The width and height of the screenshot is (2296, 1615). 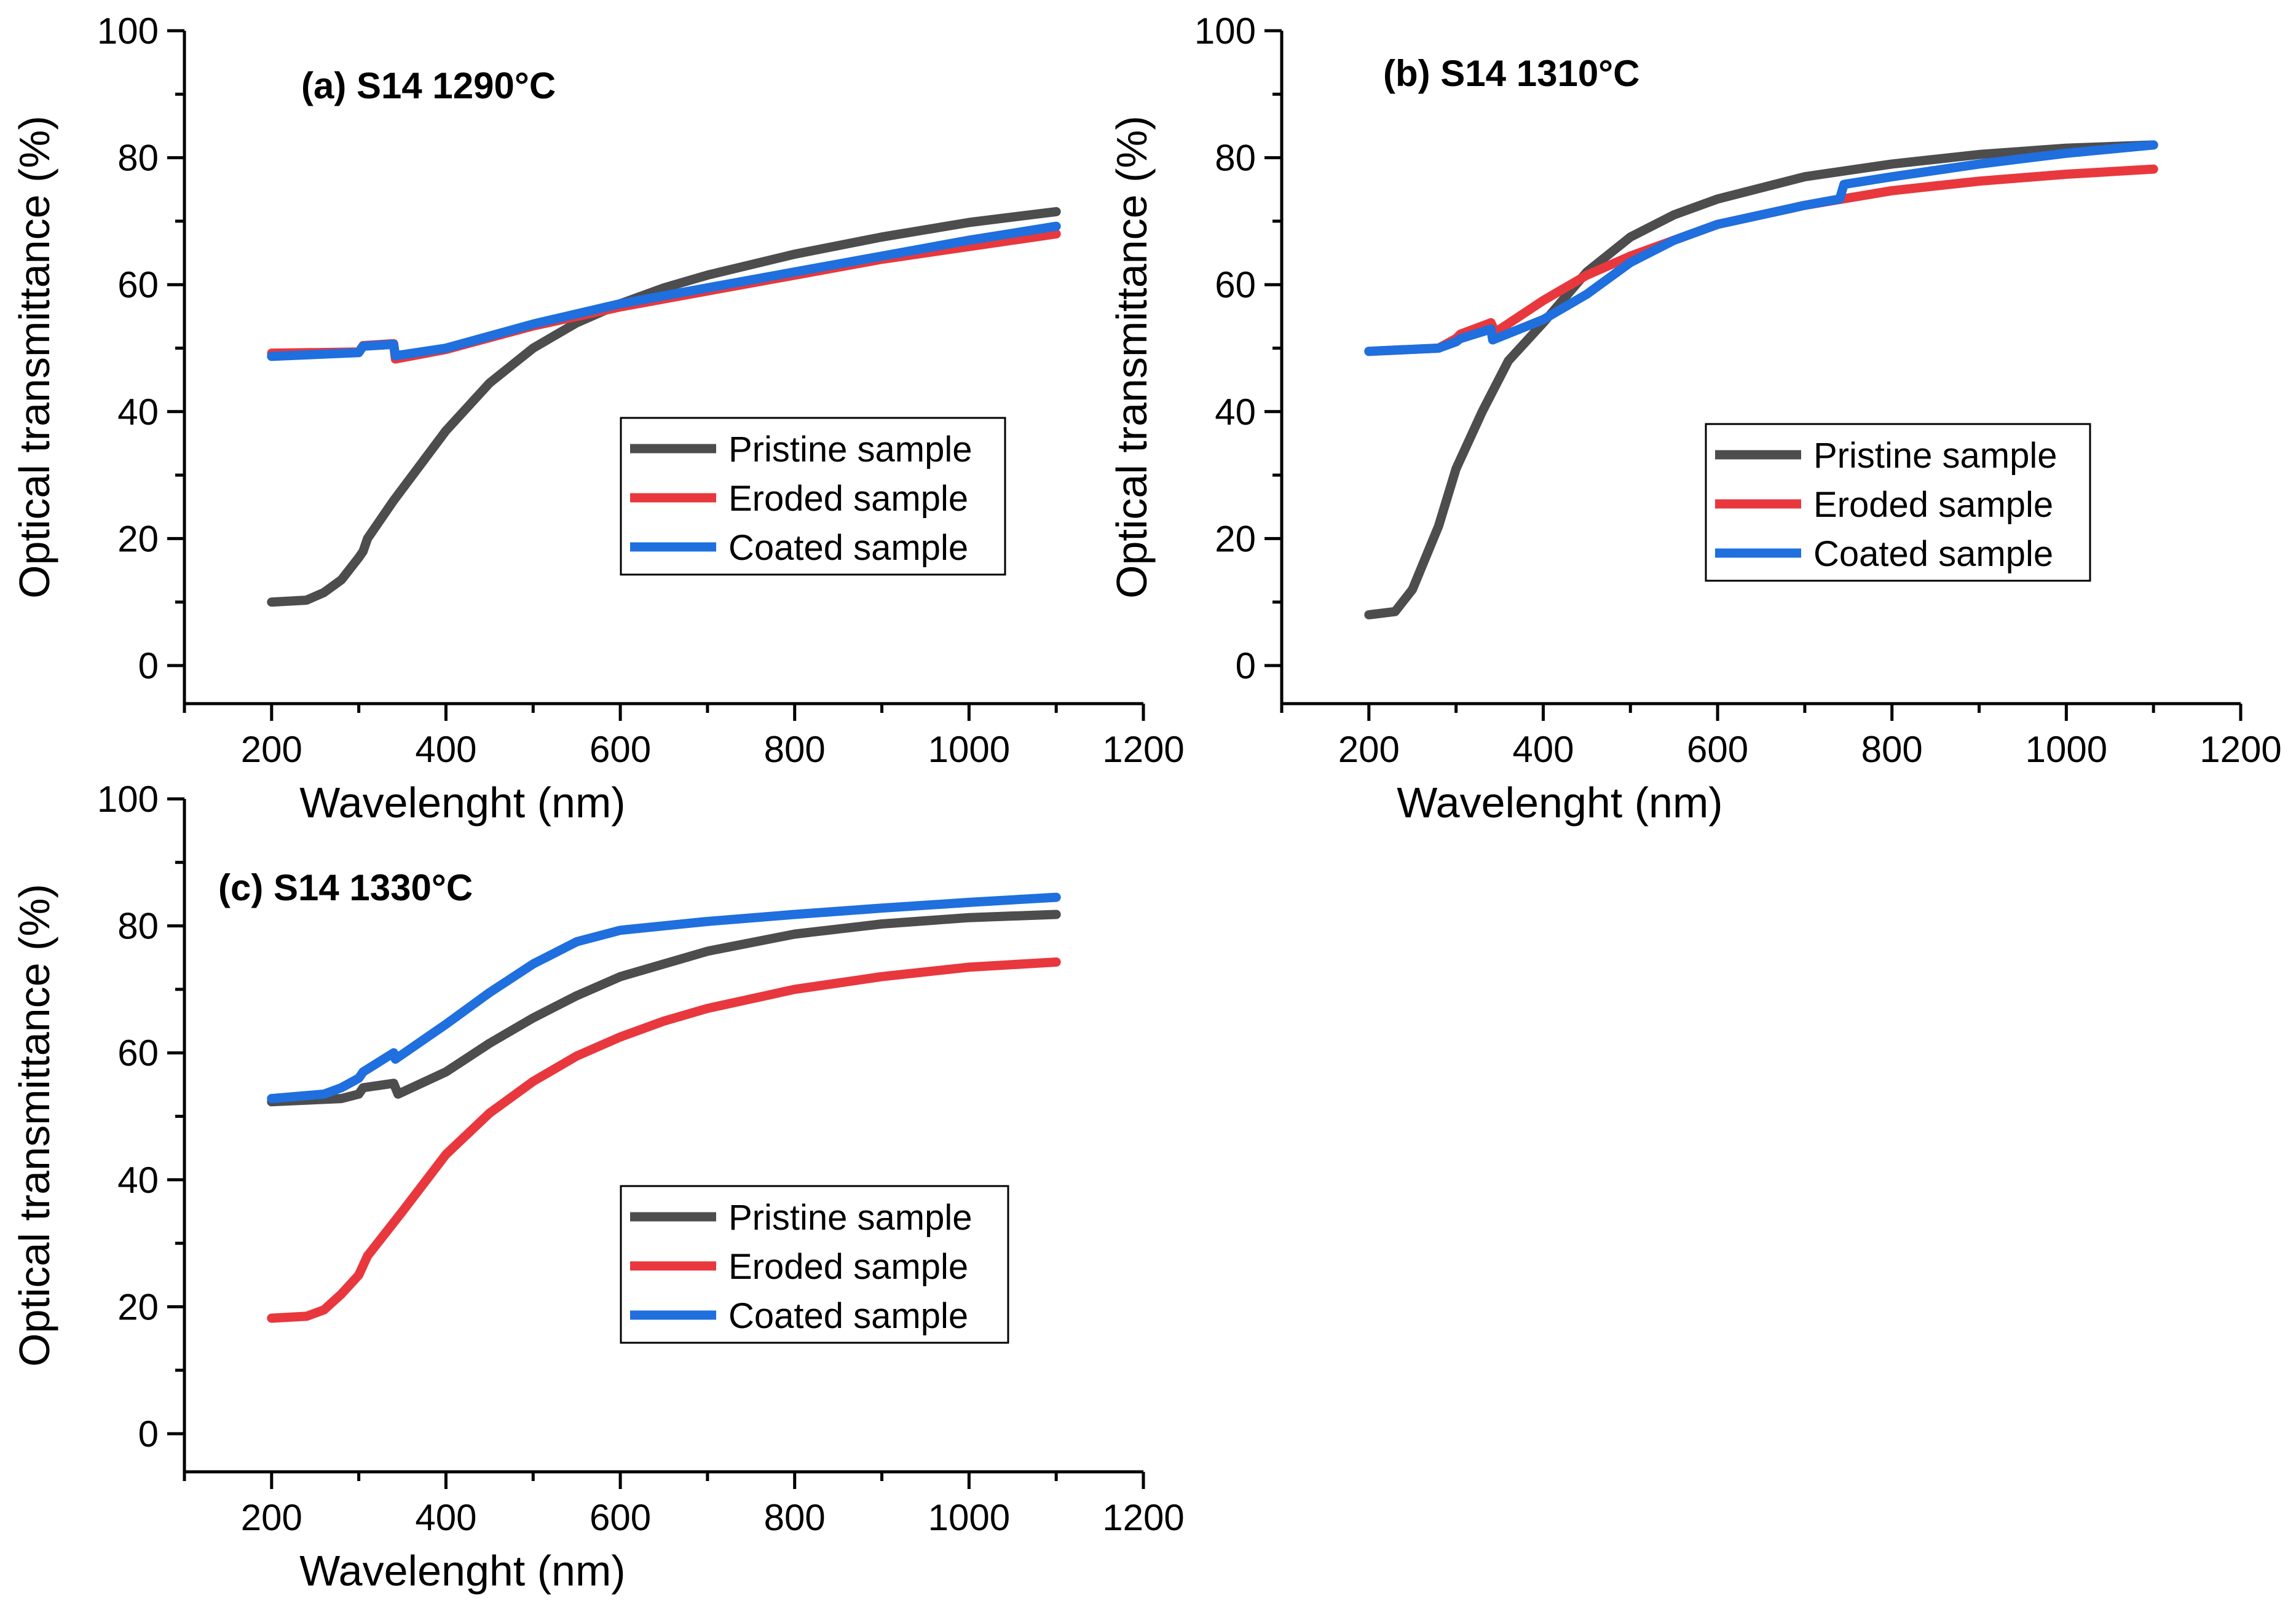 What do you see at coordinates (664, 1140) in the screenshot?
I see `chart-2-series-eroded` at bounding box center [664, 1140].